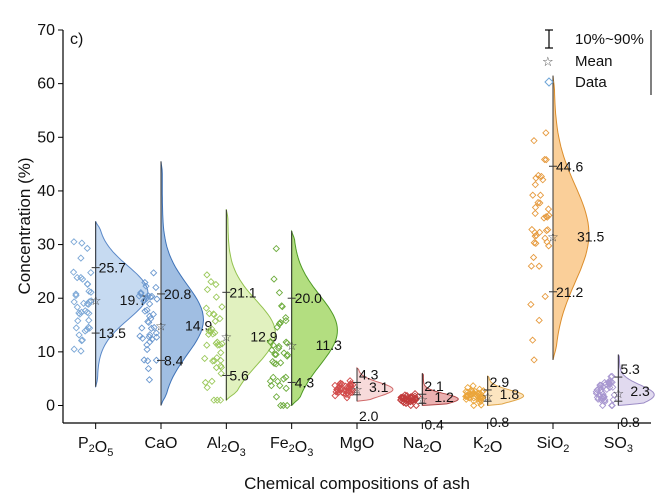 This screenshot has width=667, height=500. Describe the element at coordinates (630, 369) in the screenshot. I see `value-label: 5.3` at that location.